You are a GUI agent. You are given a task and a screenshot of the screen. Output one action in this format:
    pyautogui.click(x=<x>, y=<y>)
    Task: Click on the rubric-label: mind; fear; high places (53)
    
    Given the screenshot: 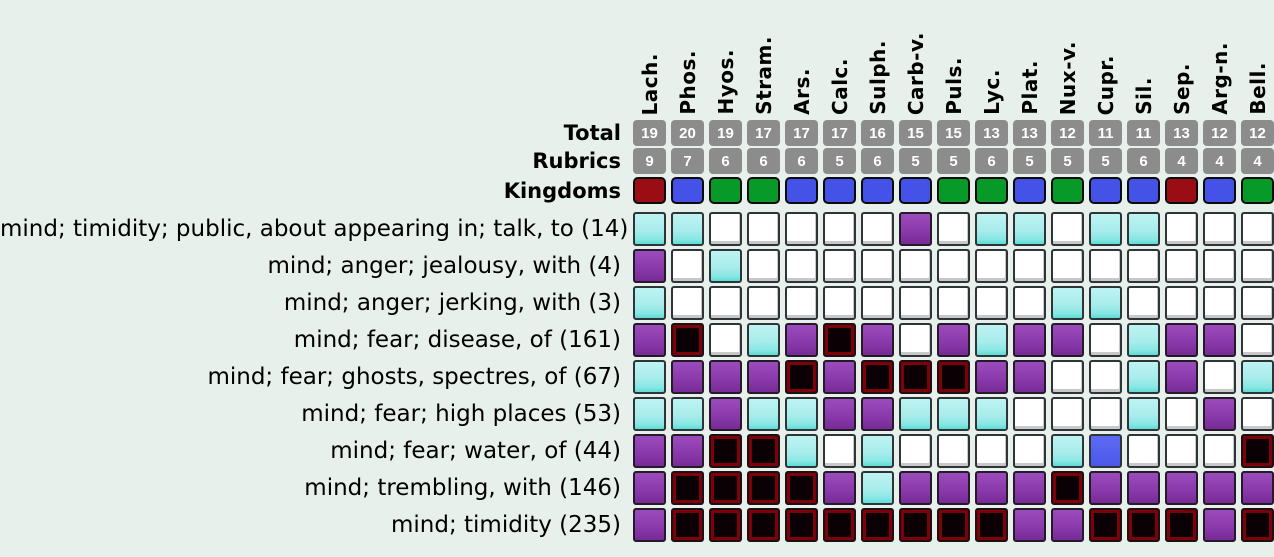 What is the action you would take?
    pyautogui.click(x=461, y=414)
    